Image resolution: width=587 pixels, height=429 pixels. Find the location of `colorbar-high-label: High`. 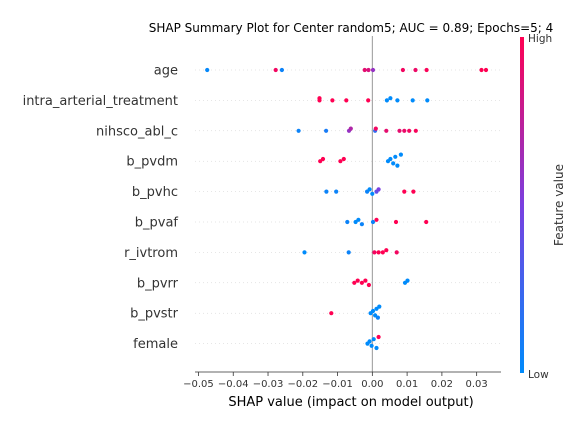

colorbar-high-label: High is located at coordinates (540, 39).